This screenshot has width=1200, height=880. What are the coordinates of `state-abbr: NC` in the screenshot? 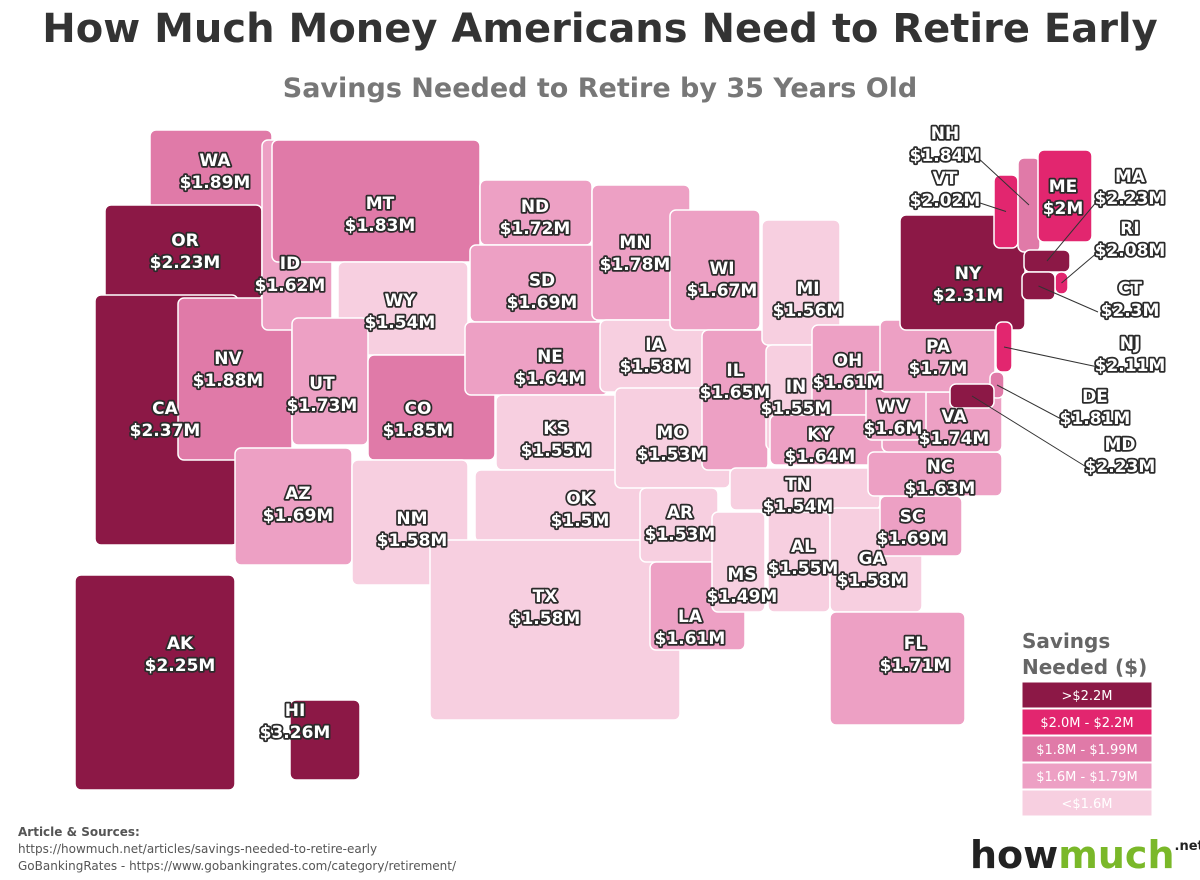 It's located at (940, 467).